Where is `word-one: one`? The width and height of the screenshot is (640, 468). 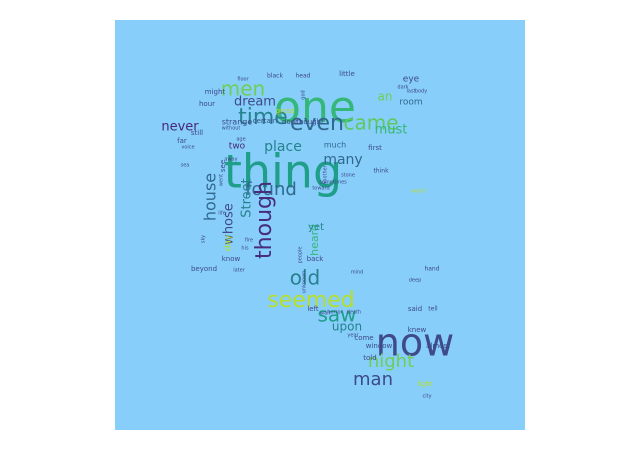
word-one: one is located at coordinates (315, 107).